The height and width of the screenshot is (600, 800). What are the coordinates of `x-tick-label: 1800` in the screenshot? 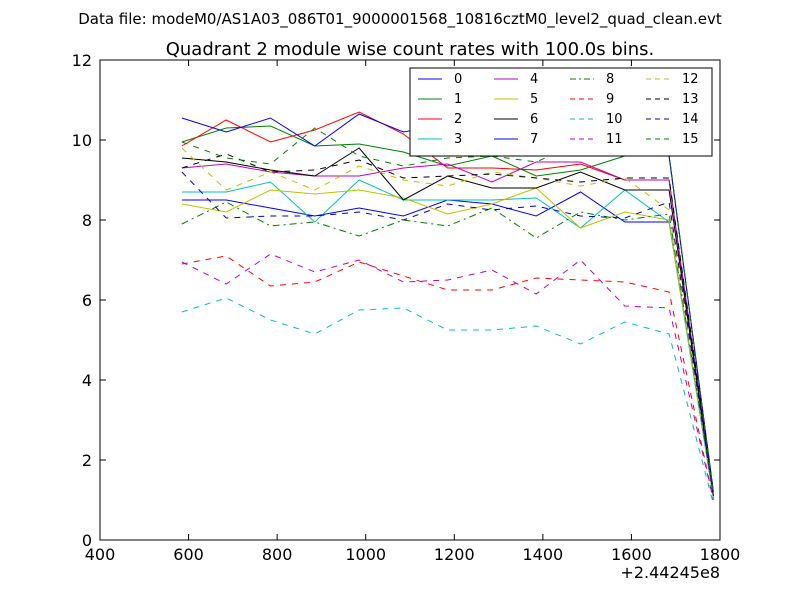 It's located at (720, 554).